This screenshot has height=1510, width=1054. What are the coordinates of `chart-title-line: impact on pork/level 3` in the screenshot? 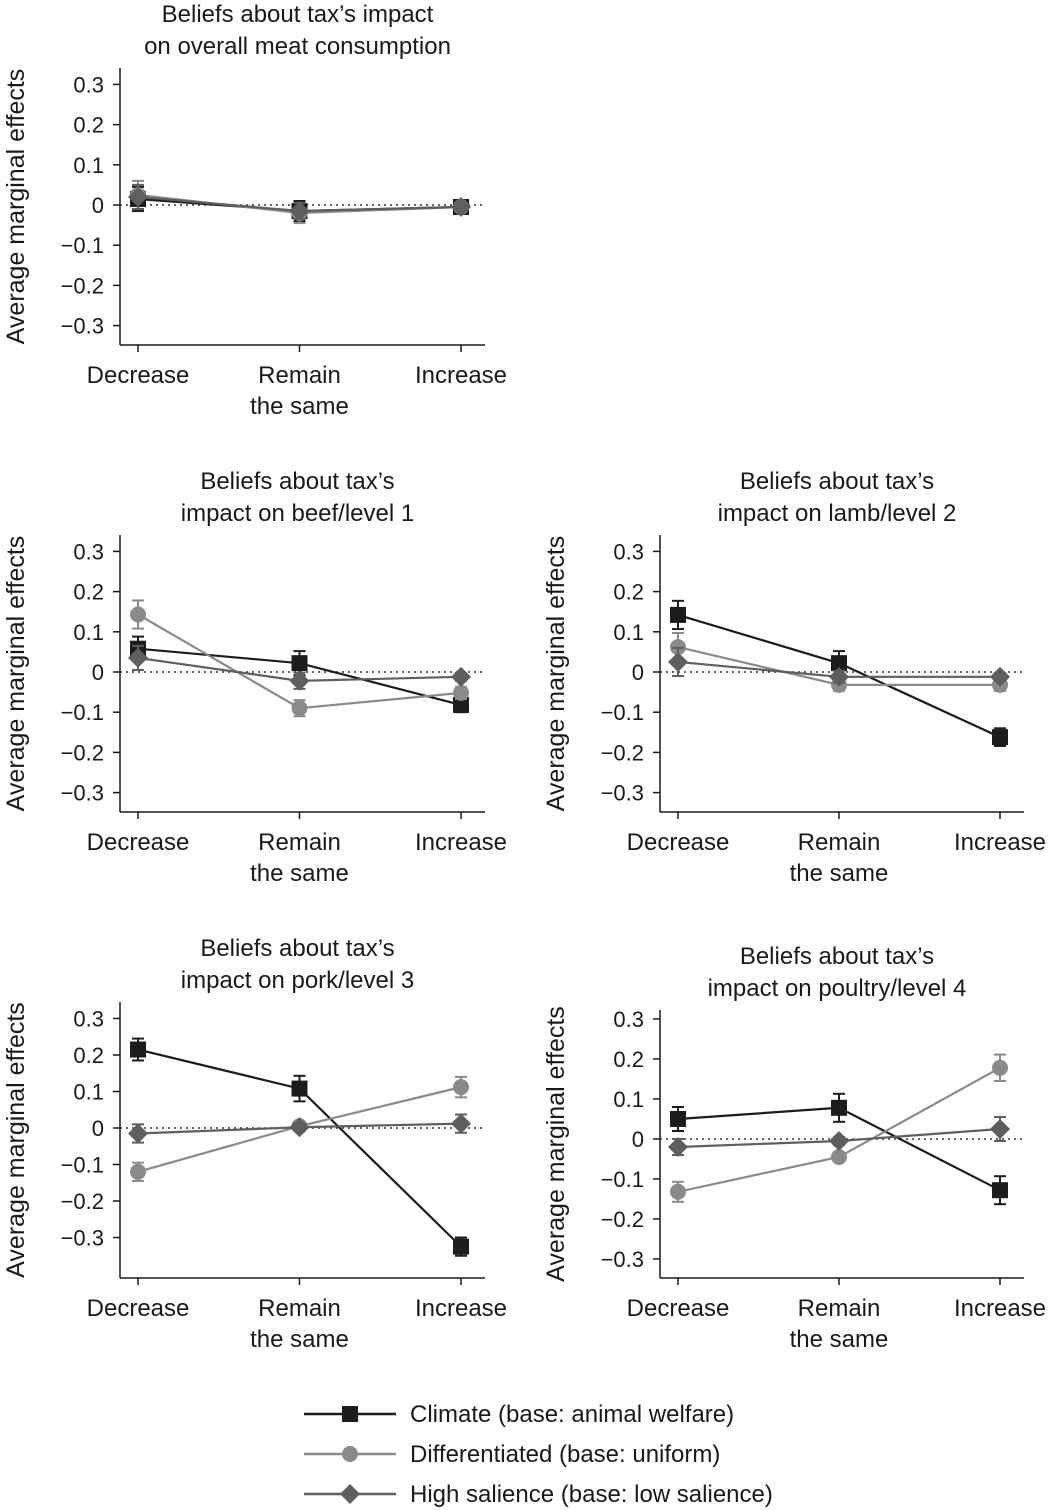 It's located at (297, 980).